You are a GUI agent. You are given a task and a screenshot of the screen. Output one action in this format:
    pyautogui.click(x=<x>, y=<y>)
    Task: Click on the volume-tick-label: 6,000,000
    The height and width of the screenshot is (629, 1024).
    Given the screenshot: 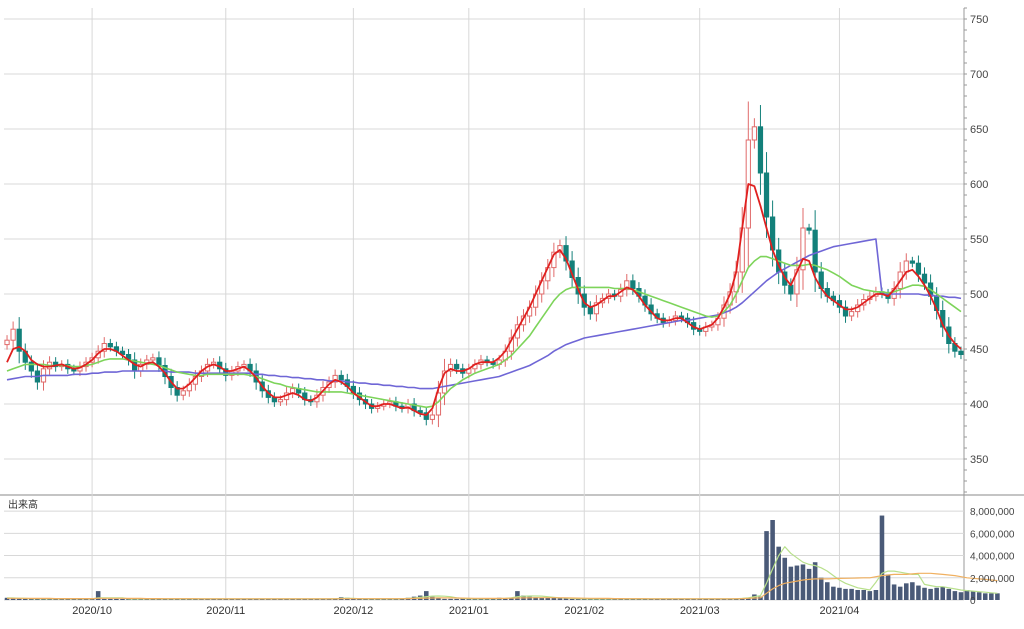 What is the action you would take?
    pyautogui.click(x=992, y=534)
    